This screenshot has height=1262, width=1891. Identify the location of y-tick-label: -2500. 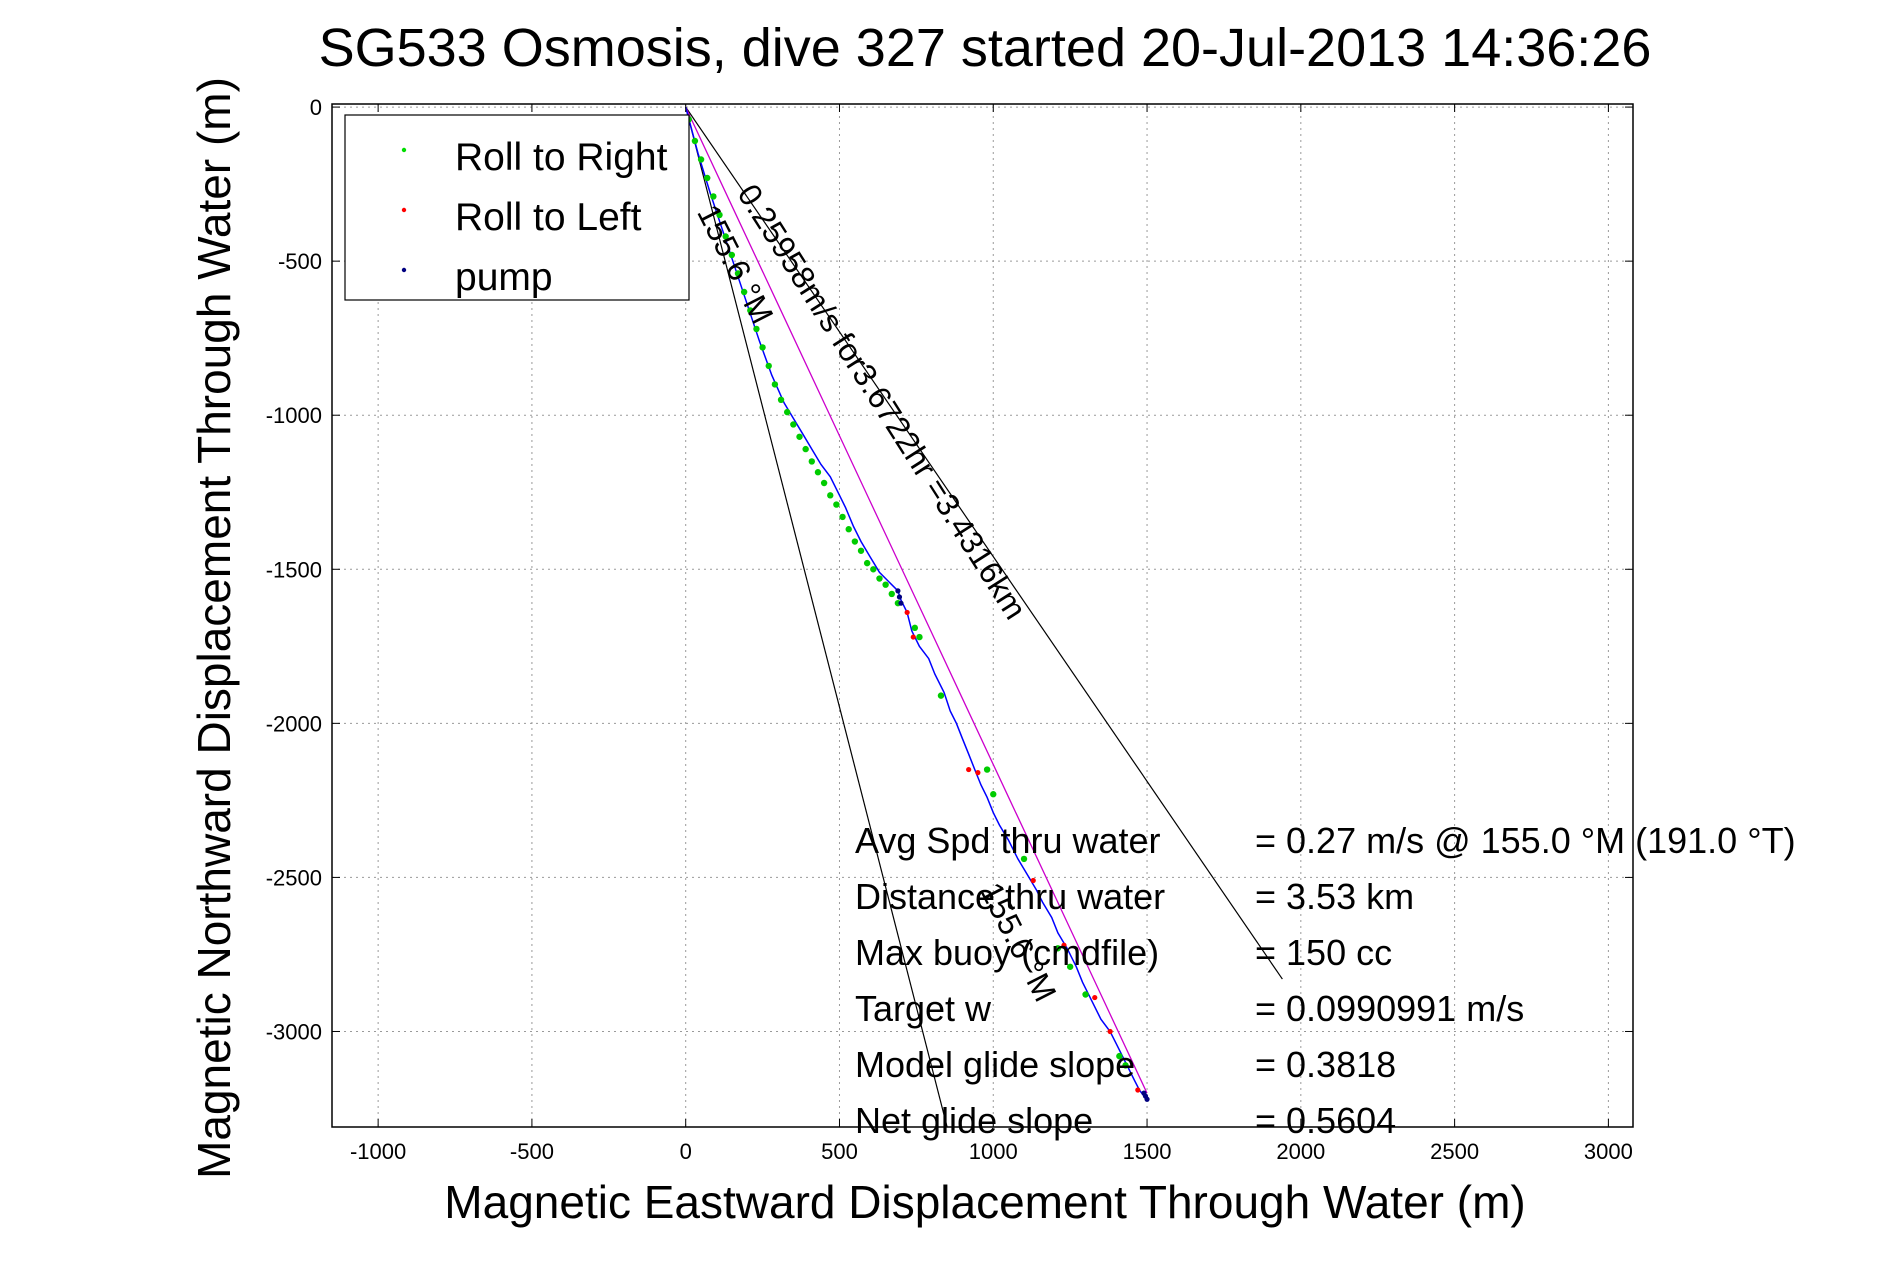
(294, 877).